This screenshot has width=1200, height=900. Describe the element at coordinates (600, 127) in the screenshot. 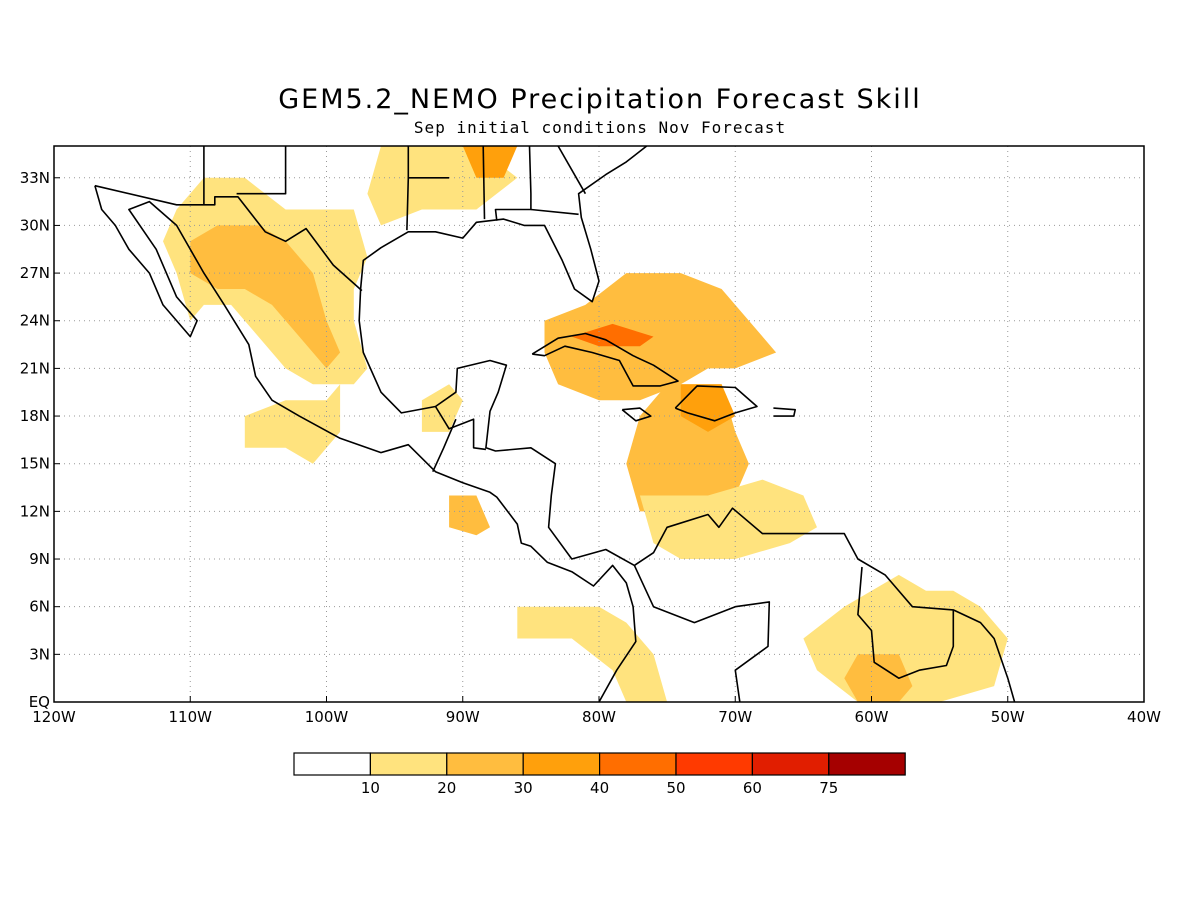

I see `map-subtitle: Sep initial conditions Nov Forecast` at that location.